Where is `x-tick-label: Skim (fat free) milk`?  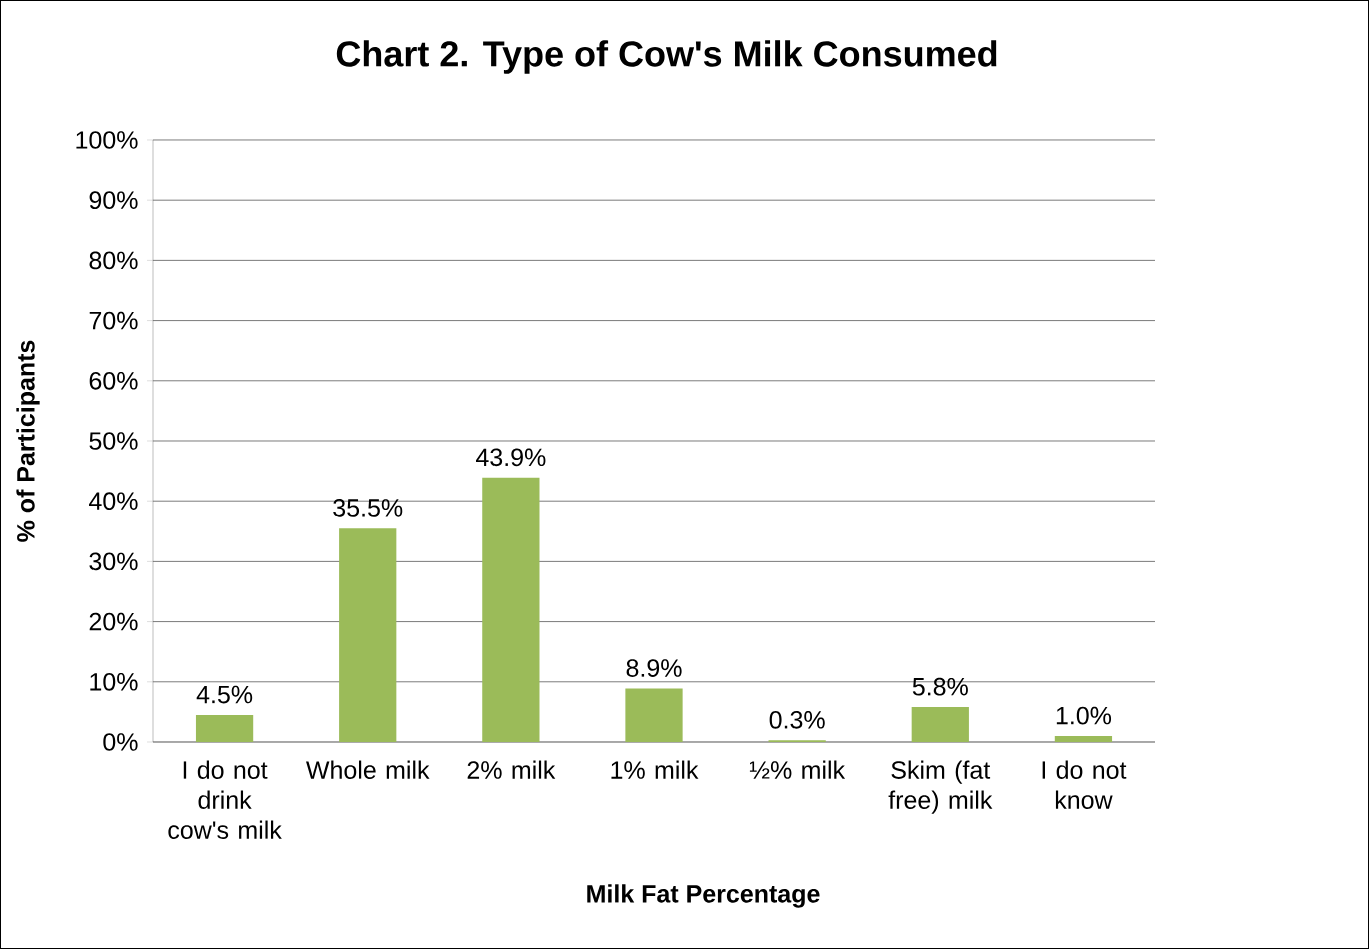
x-tick-label: Skim (fat free) milk is located at coordinates (940, 787).